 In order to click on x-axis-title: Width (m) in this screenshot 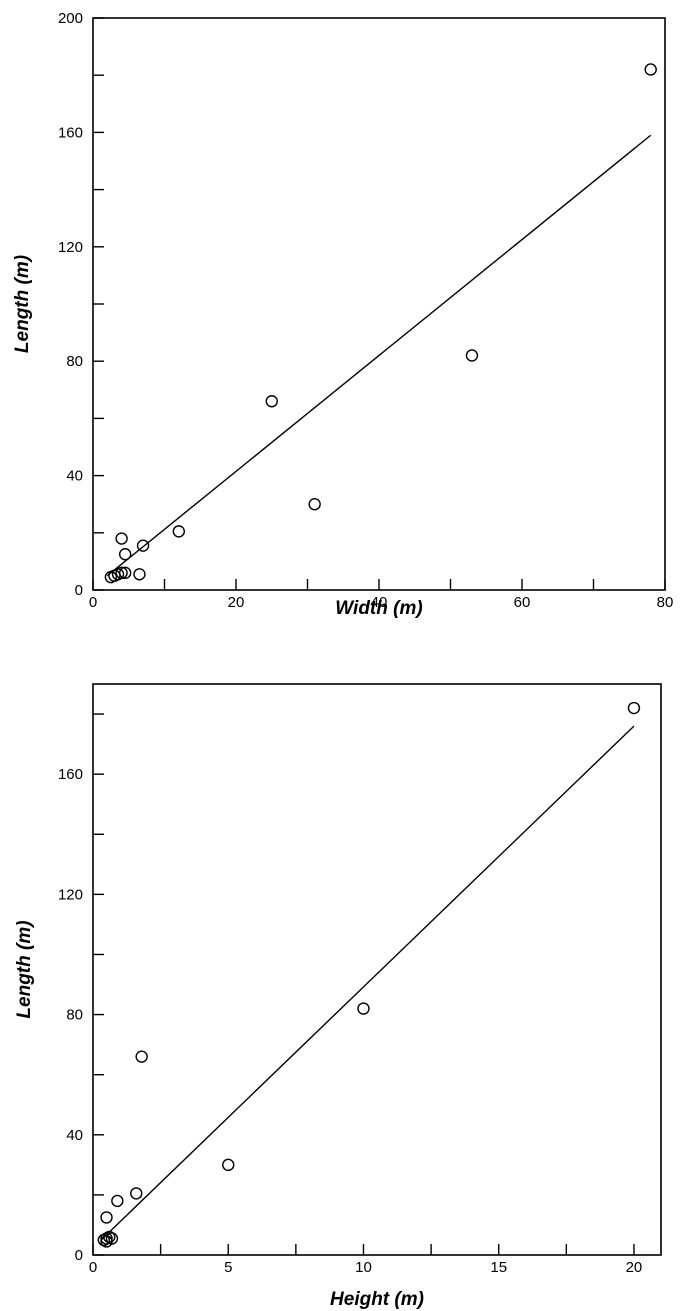, I will do `click(378, 608)`.